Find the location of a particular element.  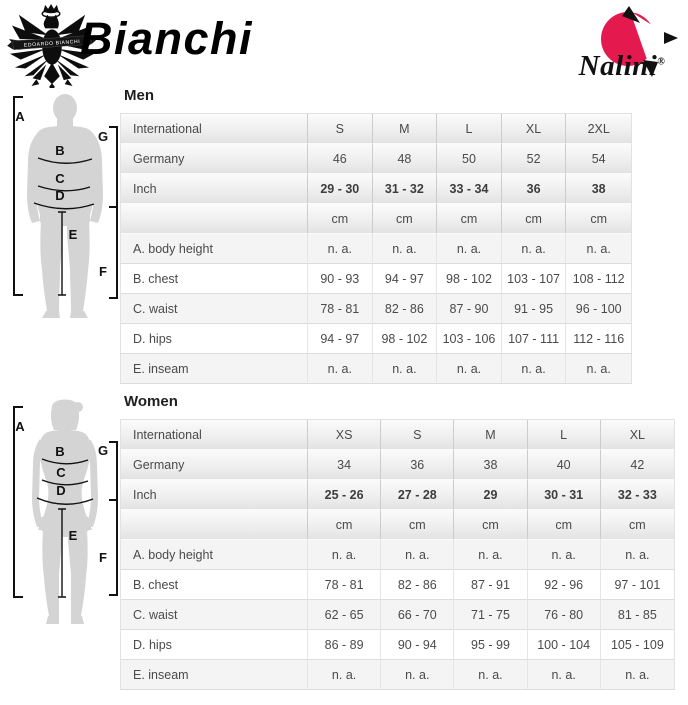

women-diagram-label-f: F is located at coordinates (103, 557).